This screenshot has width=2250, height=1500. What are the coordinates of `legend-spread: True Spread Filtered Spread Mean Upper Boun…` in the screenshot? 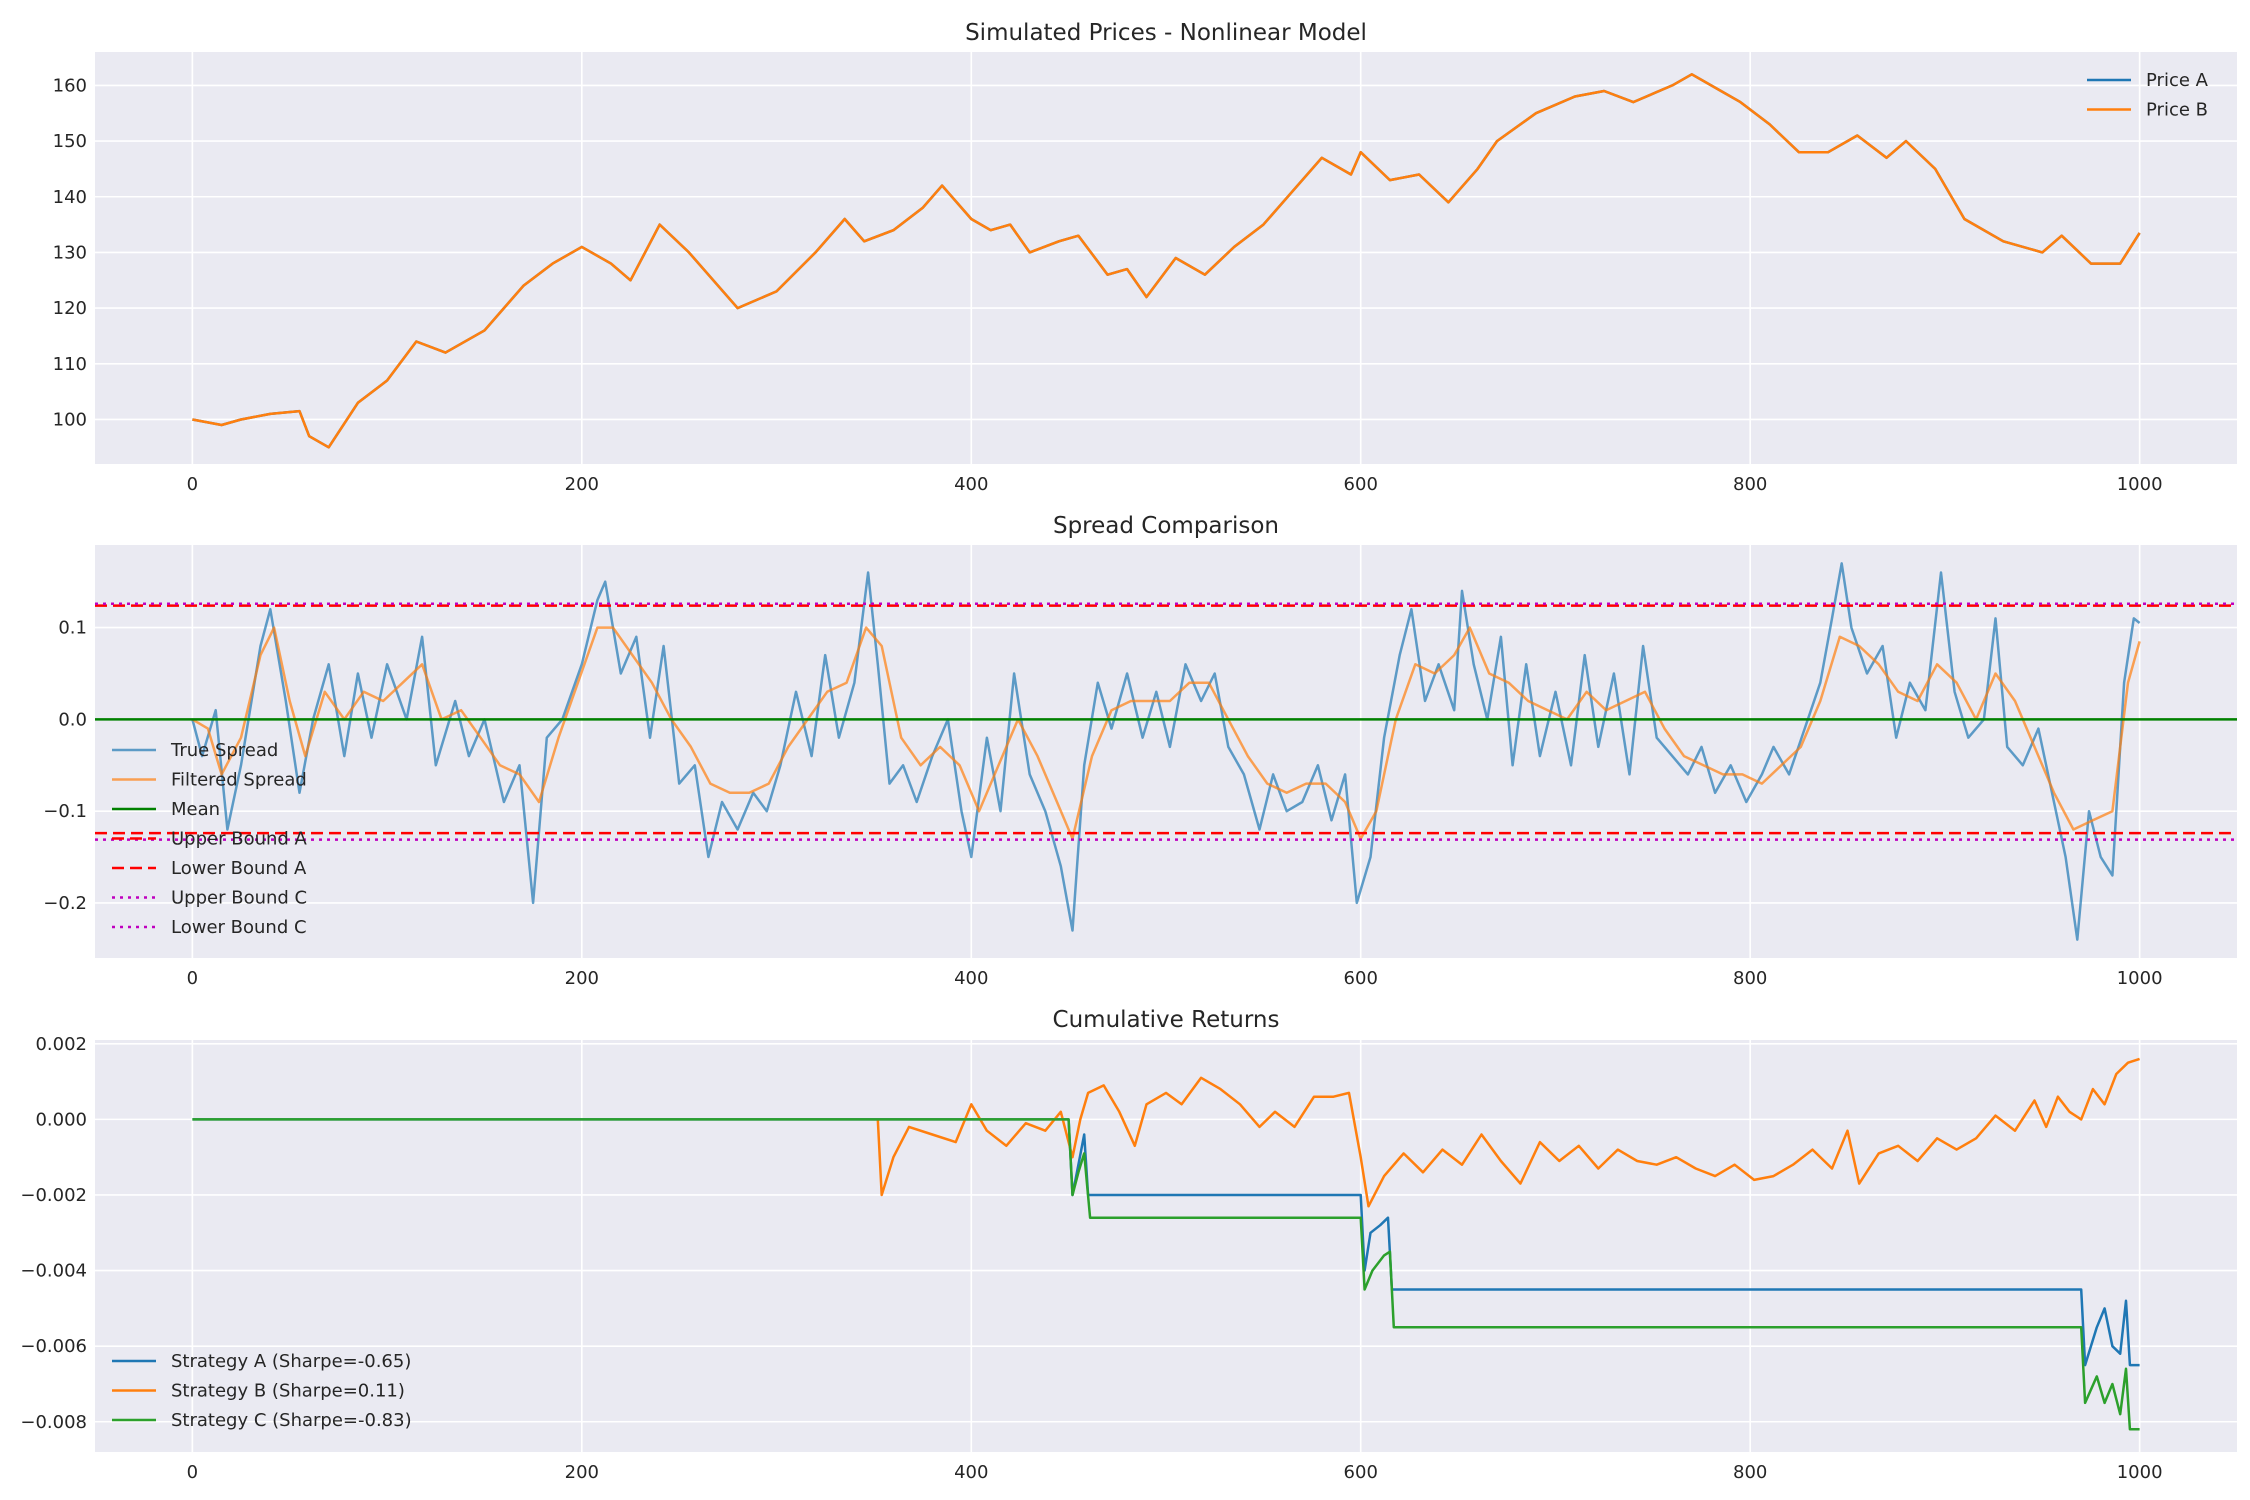 It's located at (210, 839).